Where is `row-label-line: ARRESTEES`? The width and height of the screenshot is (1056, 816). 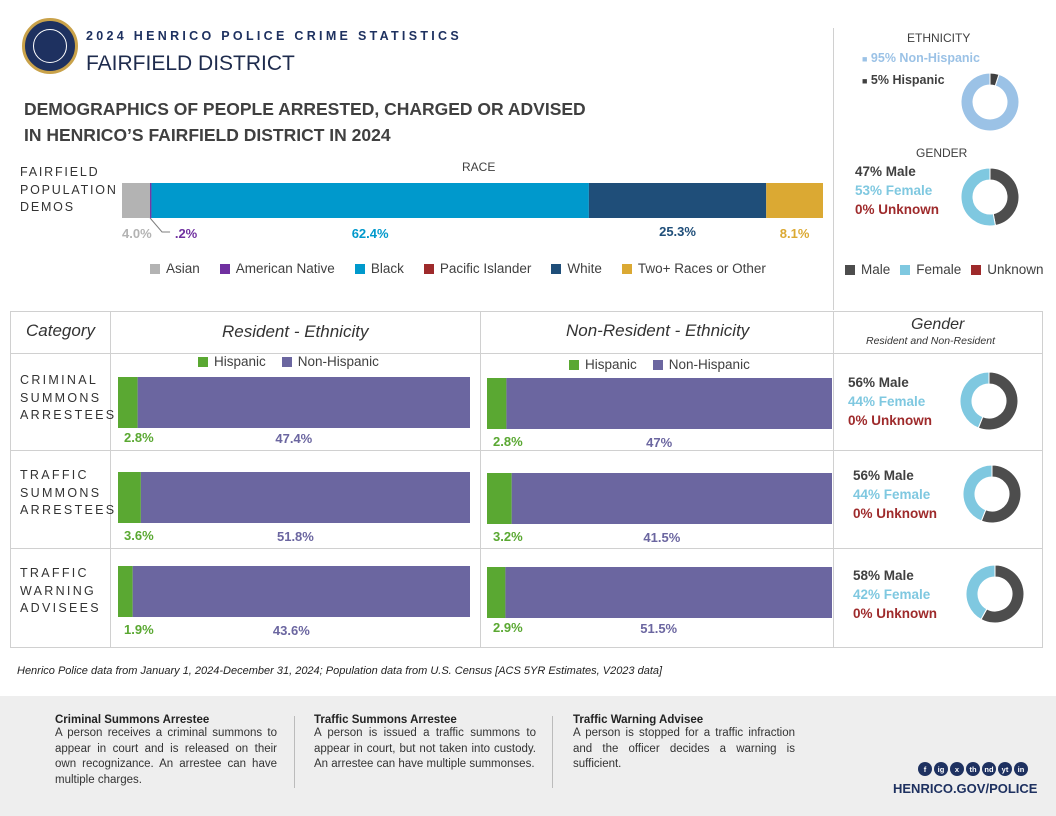 row-label-line: ARRESTEES is located at coordinates (68, 415).